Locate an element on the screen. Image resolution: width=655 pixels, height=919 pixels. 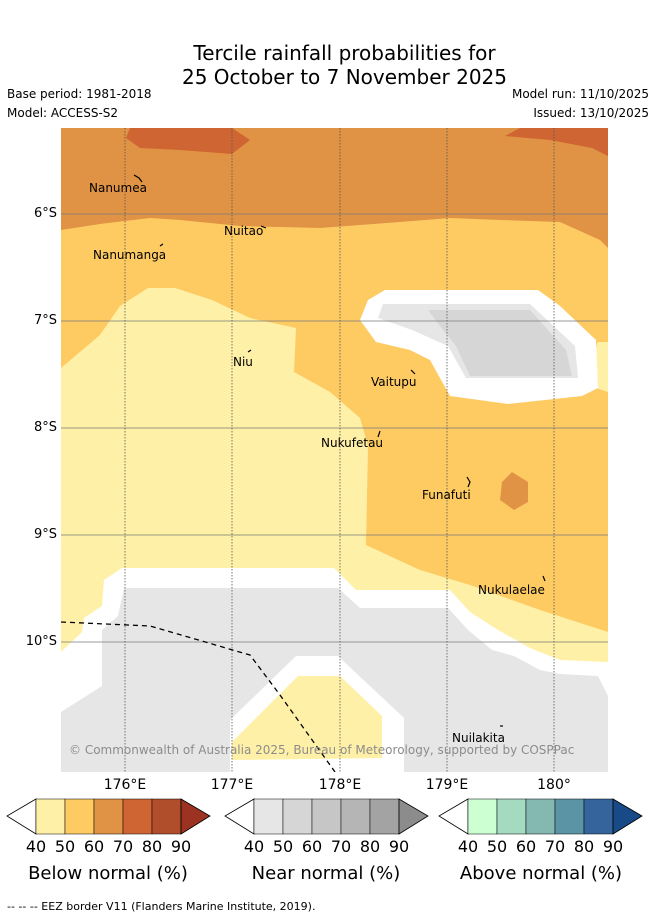
colorbar-above-tick-90: 90 is located at coordinates (613, 846).